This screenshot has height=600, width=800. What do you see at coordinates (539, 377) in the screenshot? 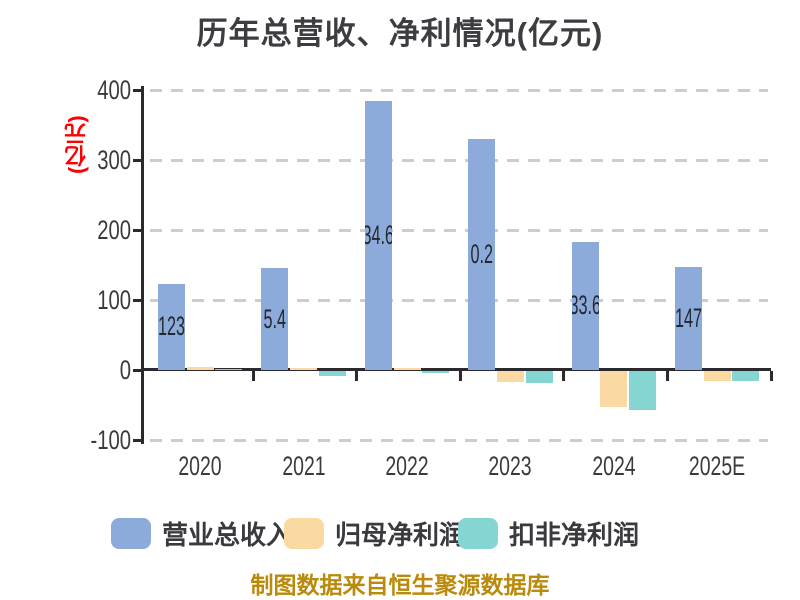
I see `deducted-profit-bar-2023` at bounding box center [539, 377].